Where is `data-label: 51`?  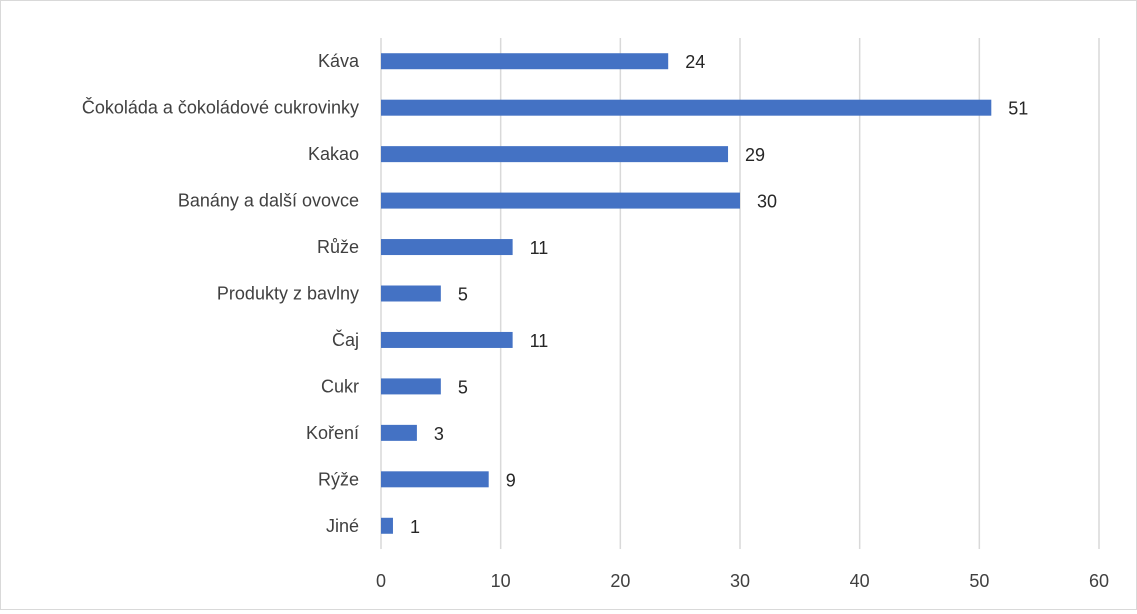
data-label: 51 is located at coordinates (1018, 109).